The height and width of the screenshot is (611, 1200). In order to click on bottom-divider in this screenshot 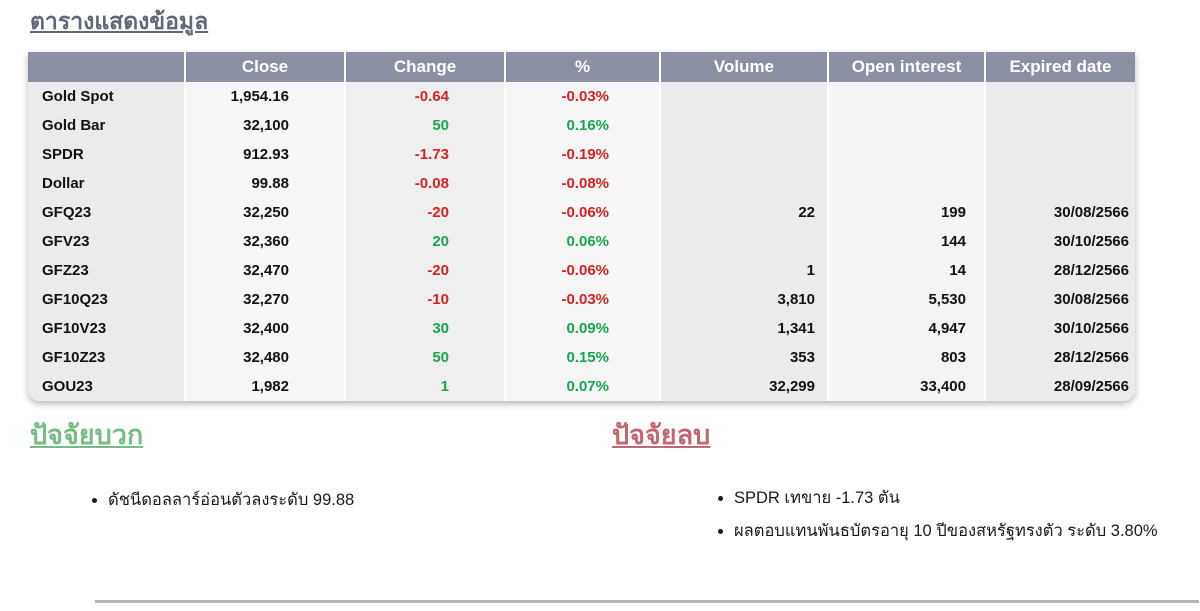, I will do `click(647, 601)`.